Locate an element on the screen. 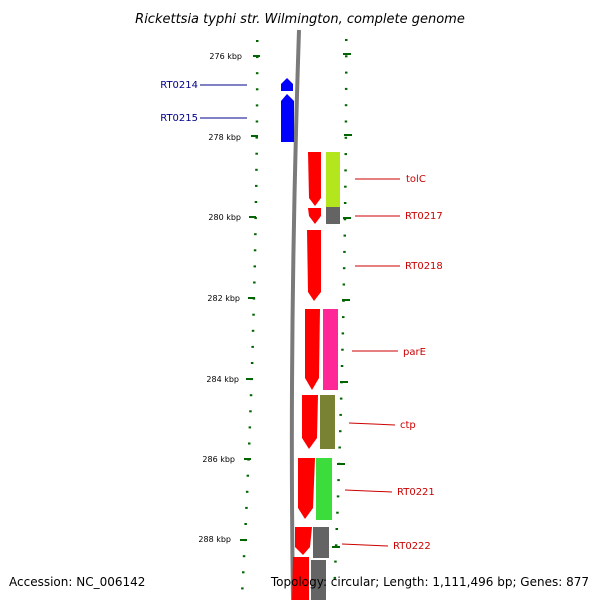 The image size is (600, 600). tick-label: 286 kbp is located at coordinates (218, 459).